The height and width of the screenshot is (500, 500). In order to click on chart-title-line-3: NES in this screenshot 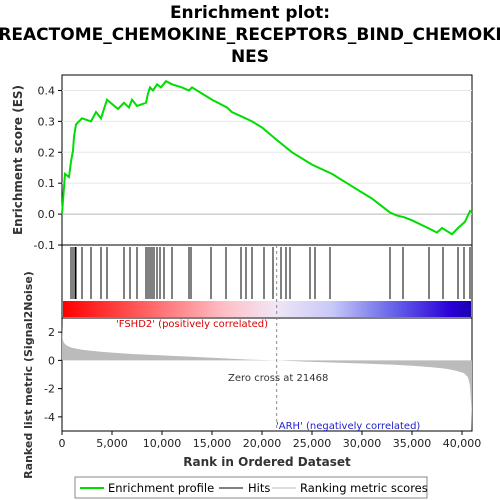, I will do `click(250, 57)`.